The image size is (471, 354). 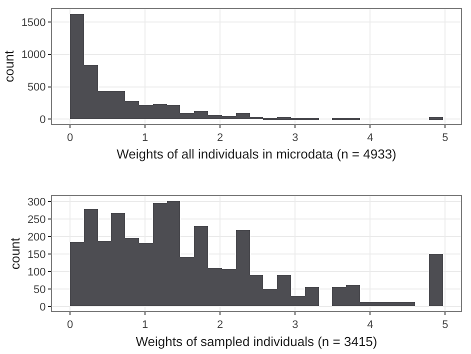 I want to click on y-tick-label: 500, so click(x=36, y=88).